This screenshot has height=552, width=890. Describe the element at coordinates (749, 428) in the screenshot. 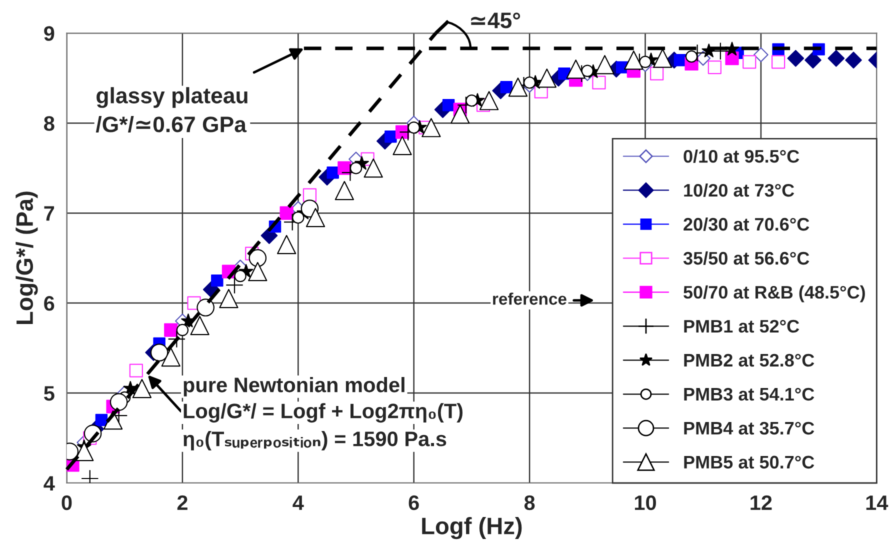

I see `legend-label: PMB4 at 35.7°C` at that location.